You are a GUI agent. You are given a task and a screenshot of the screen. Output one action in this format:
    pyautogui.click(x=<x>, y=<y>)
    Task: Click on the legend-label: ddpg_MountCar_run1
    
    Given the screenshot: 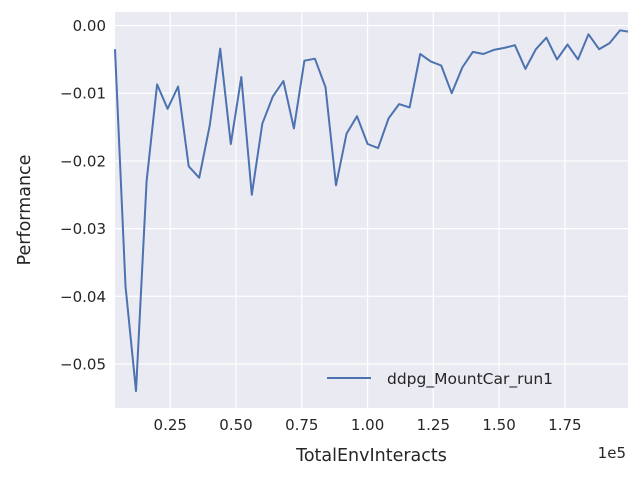 What is the action you would take?
    pyautogui.click(x=470, y=379)
    